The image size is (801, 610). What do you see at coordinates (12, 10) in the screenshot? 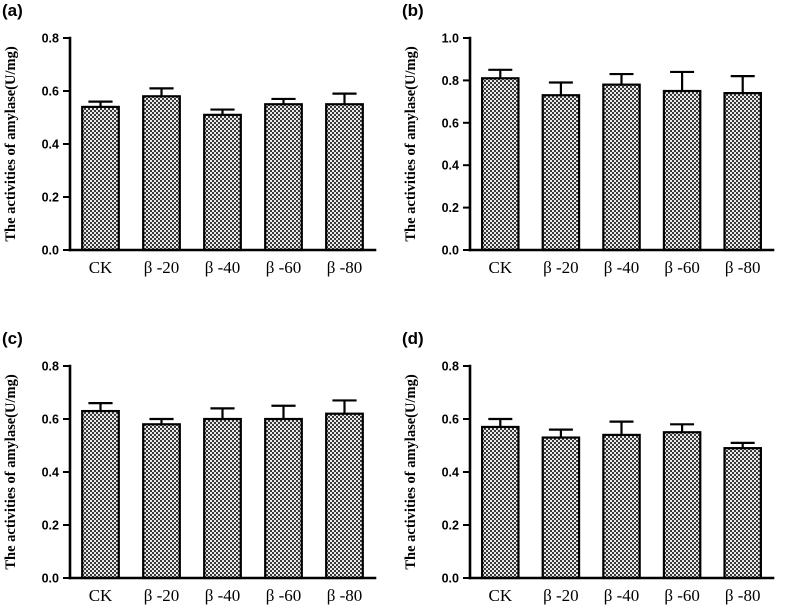
I see `panel-label: (a)` at bounding box center [12, 10].